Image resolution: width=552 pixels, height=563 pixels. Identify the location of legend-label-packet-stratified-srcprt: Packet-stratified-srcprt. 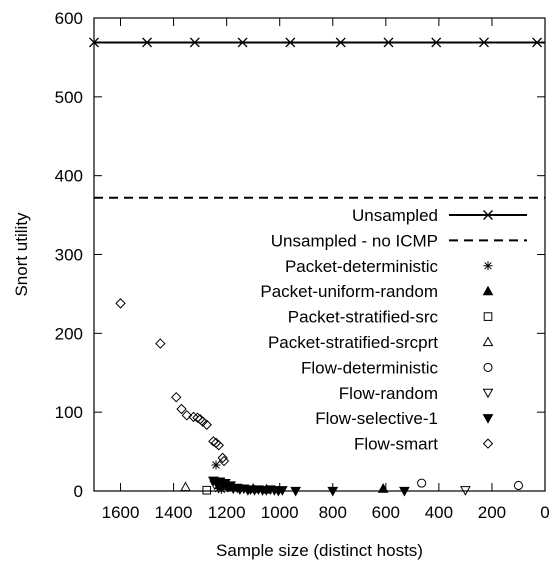
(353, 342).